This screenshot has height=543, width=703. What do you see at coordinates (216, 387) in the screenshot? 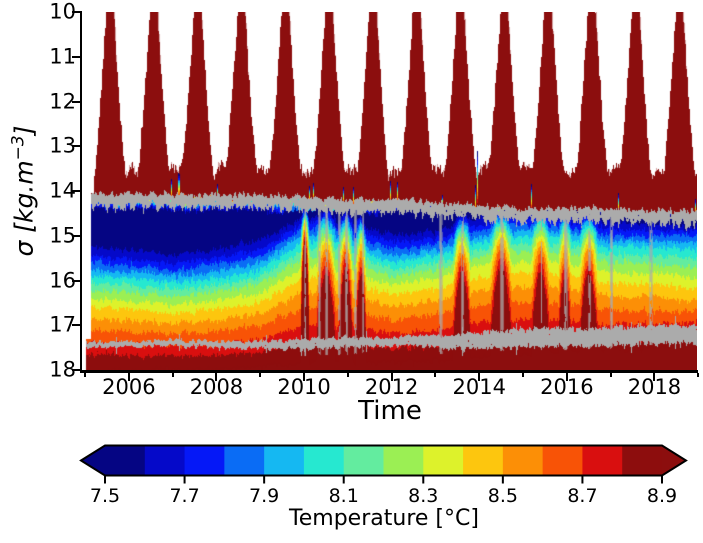
I see `x-tick-label: 2008` at bounding box center [216, 387].